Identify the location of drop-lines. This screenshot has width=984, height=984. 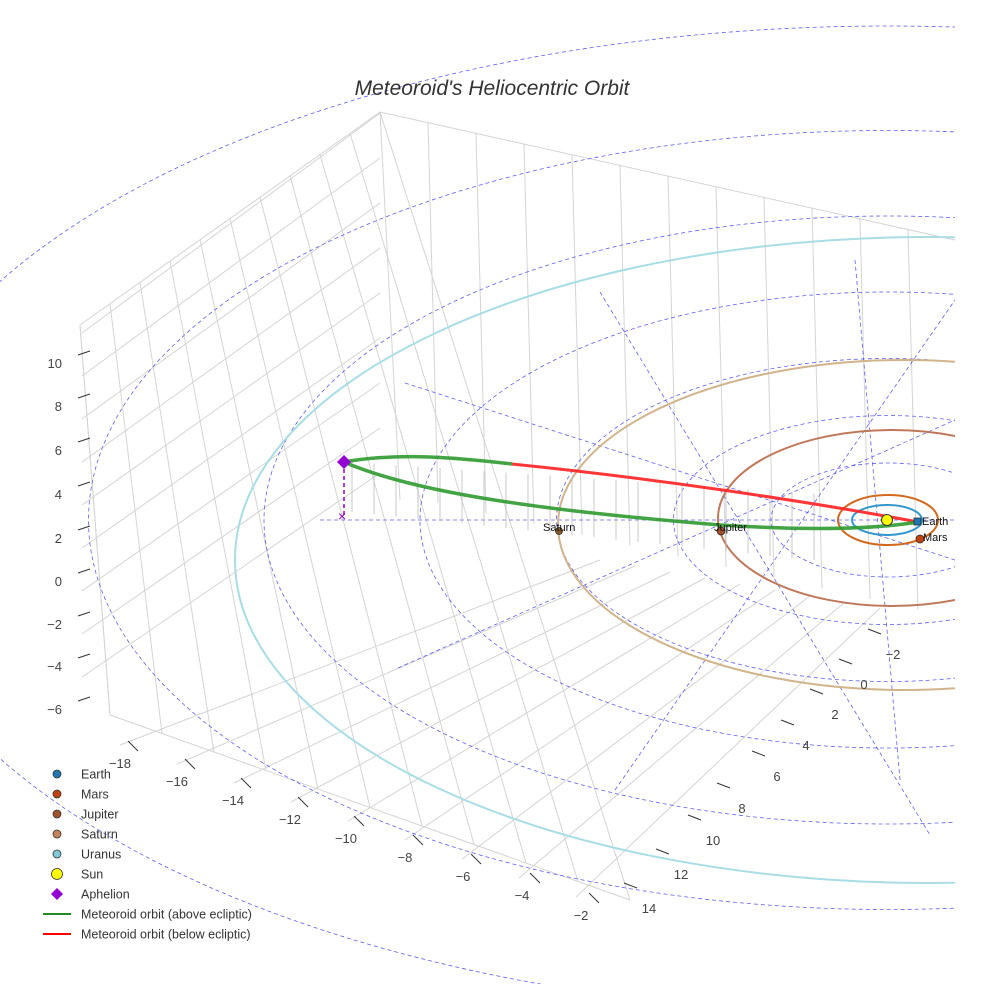
(583, 511).